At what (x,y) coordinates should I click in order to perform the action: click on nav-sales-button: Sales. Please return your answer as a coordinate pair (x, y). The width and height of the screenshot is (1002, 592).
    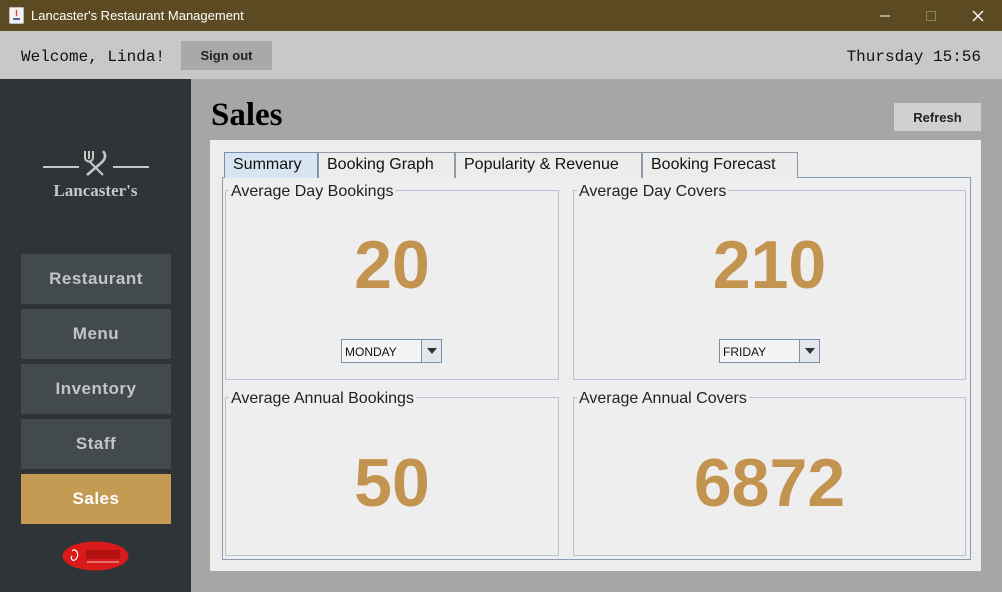
    Looking at the image, I should click on (96, 499).